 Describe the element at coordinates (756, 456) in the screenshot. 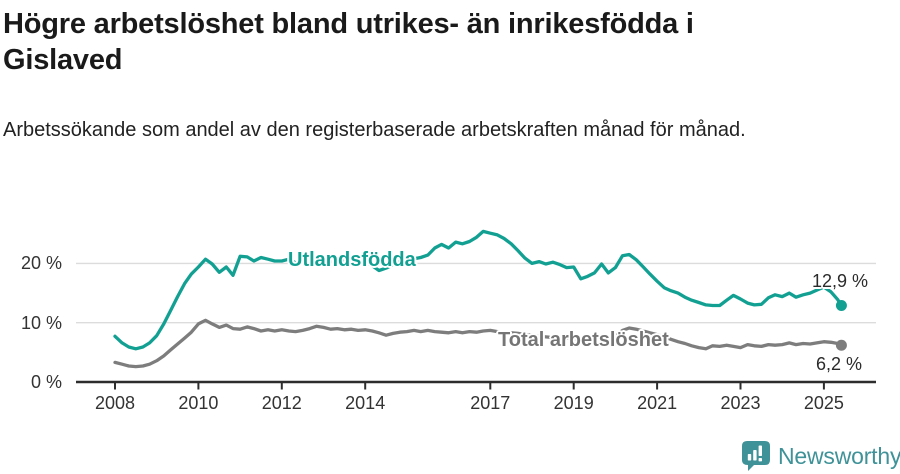

I see `newsworthy-badge-icon` at that location.